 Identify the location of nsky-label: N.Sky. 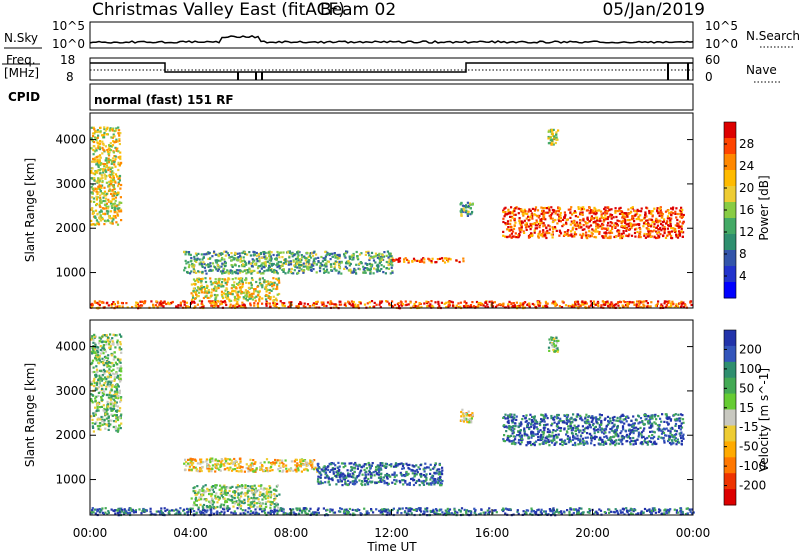
(21, 38).